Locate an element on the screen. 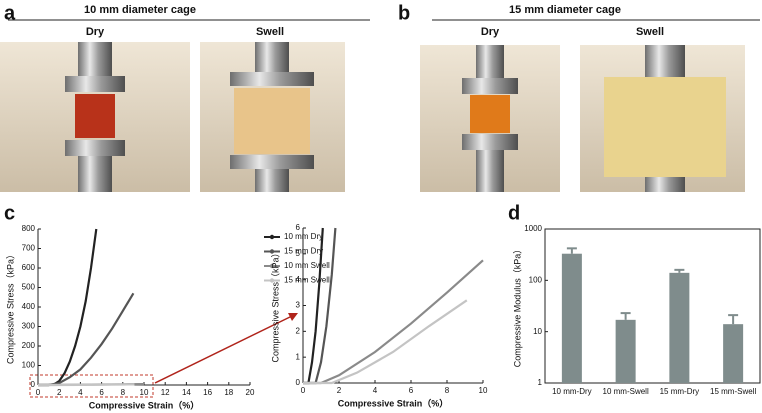  y-tick-label: 200 is located at coordinates (29, 345).